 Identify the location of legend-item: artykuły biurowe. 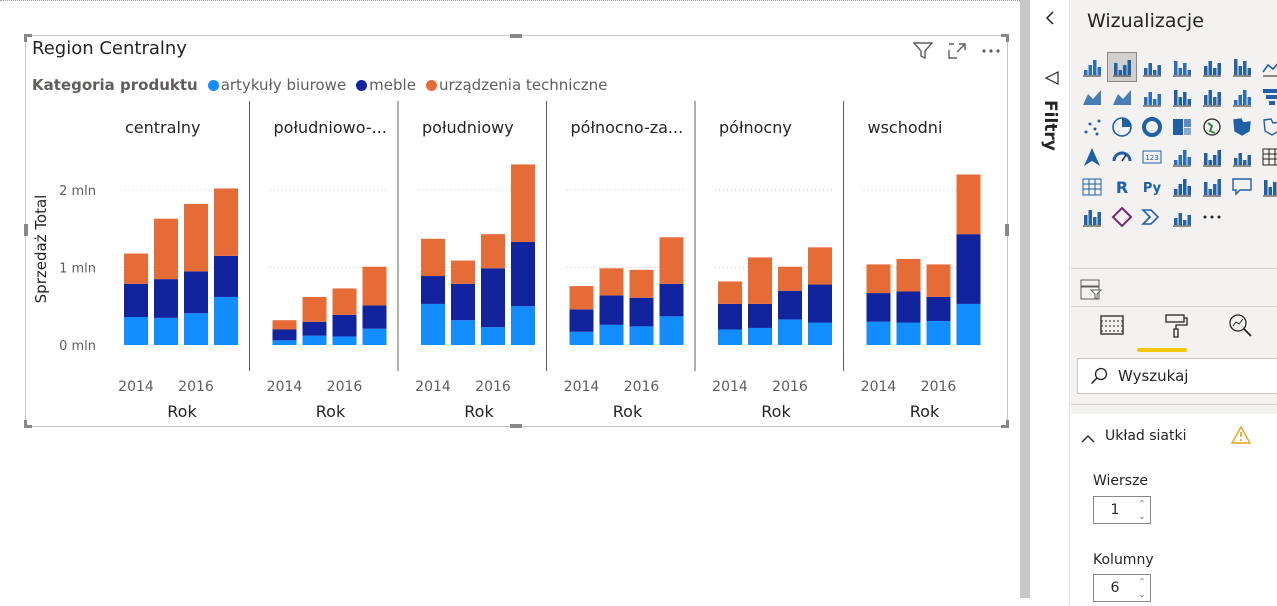
(276, 85).